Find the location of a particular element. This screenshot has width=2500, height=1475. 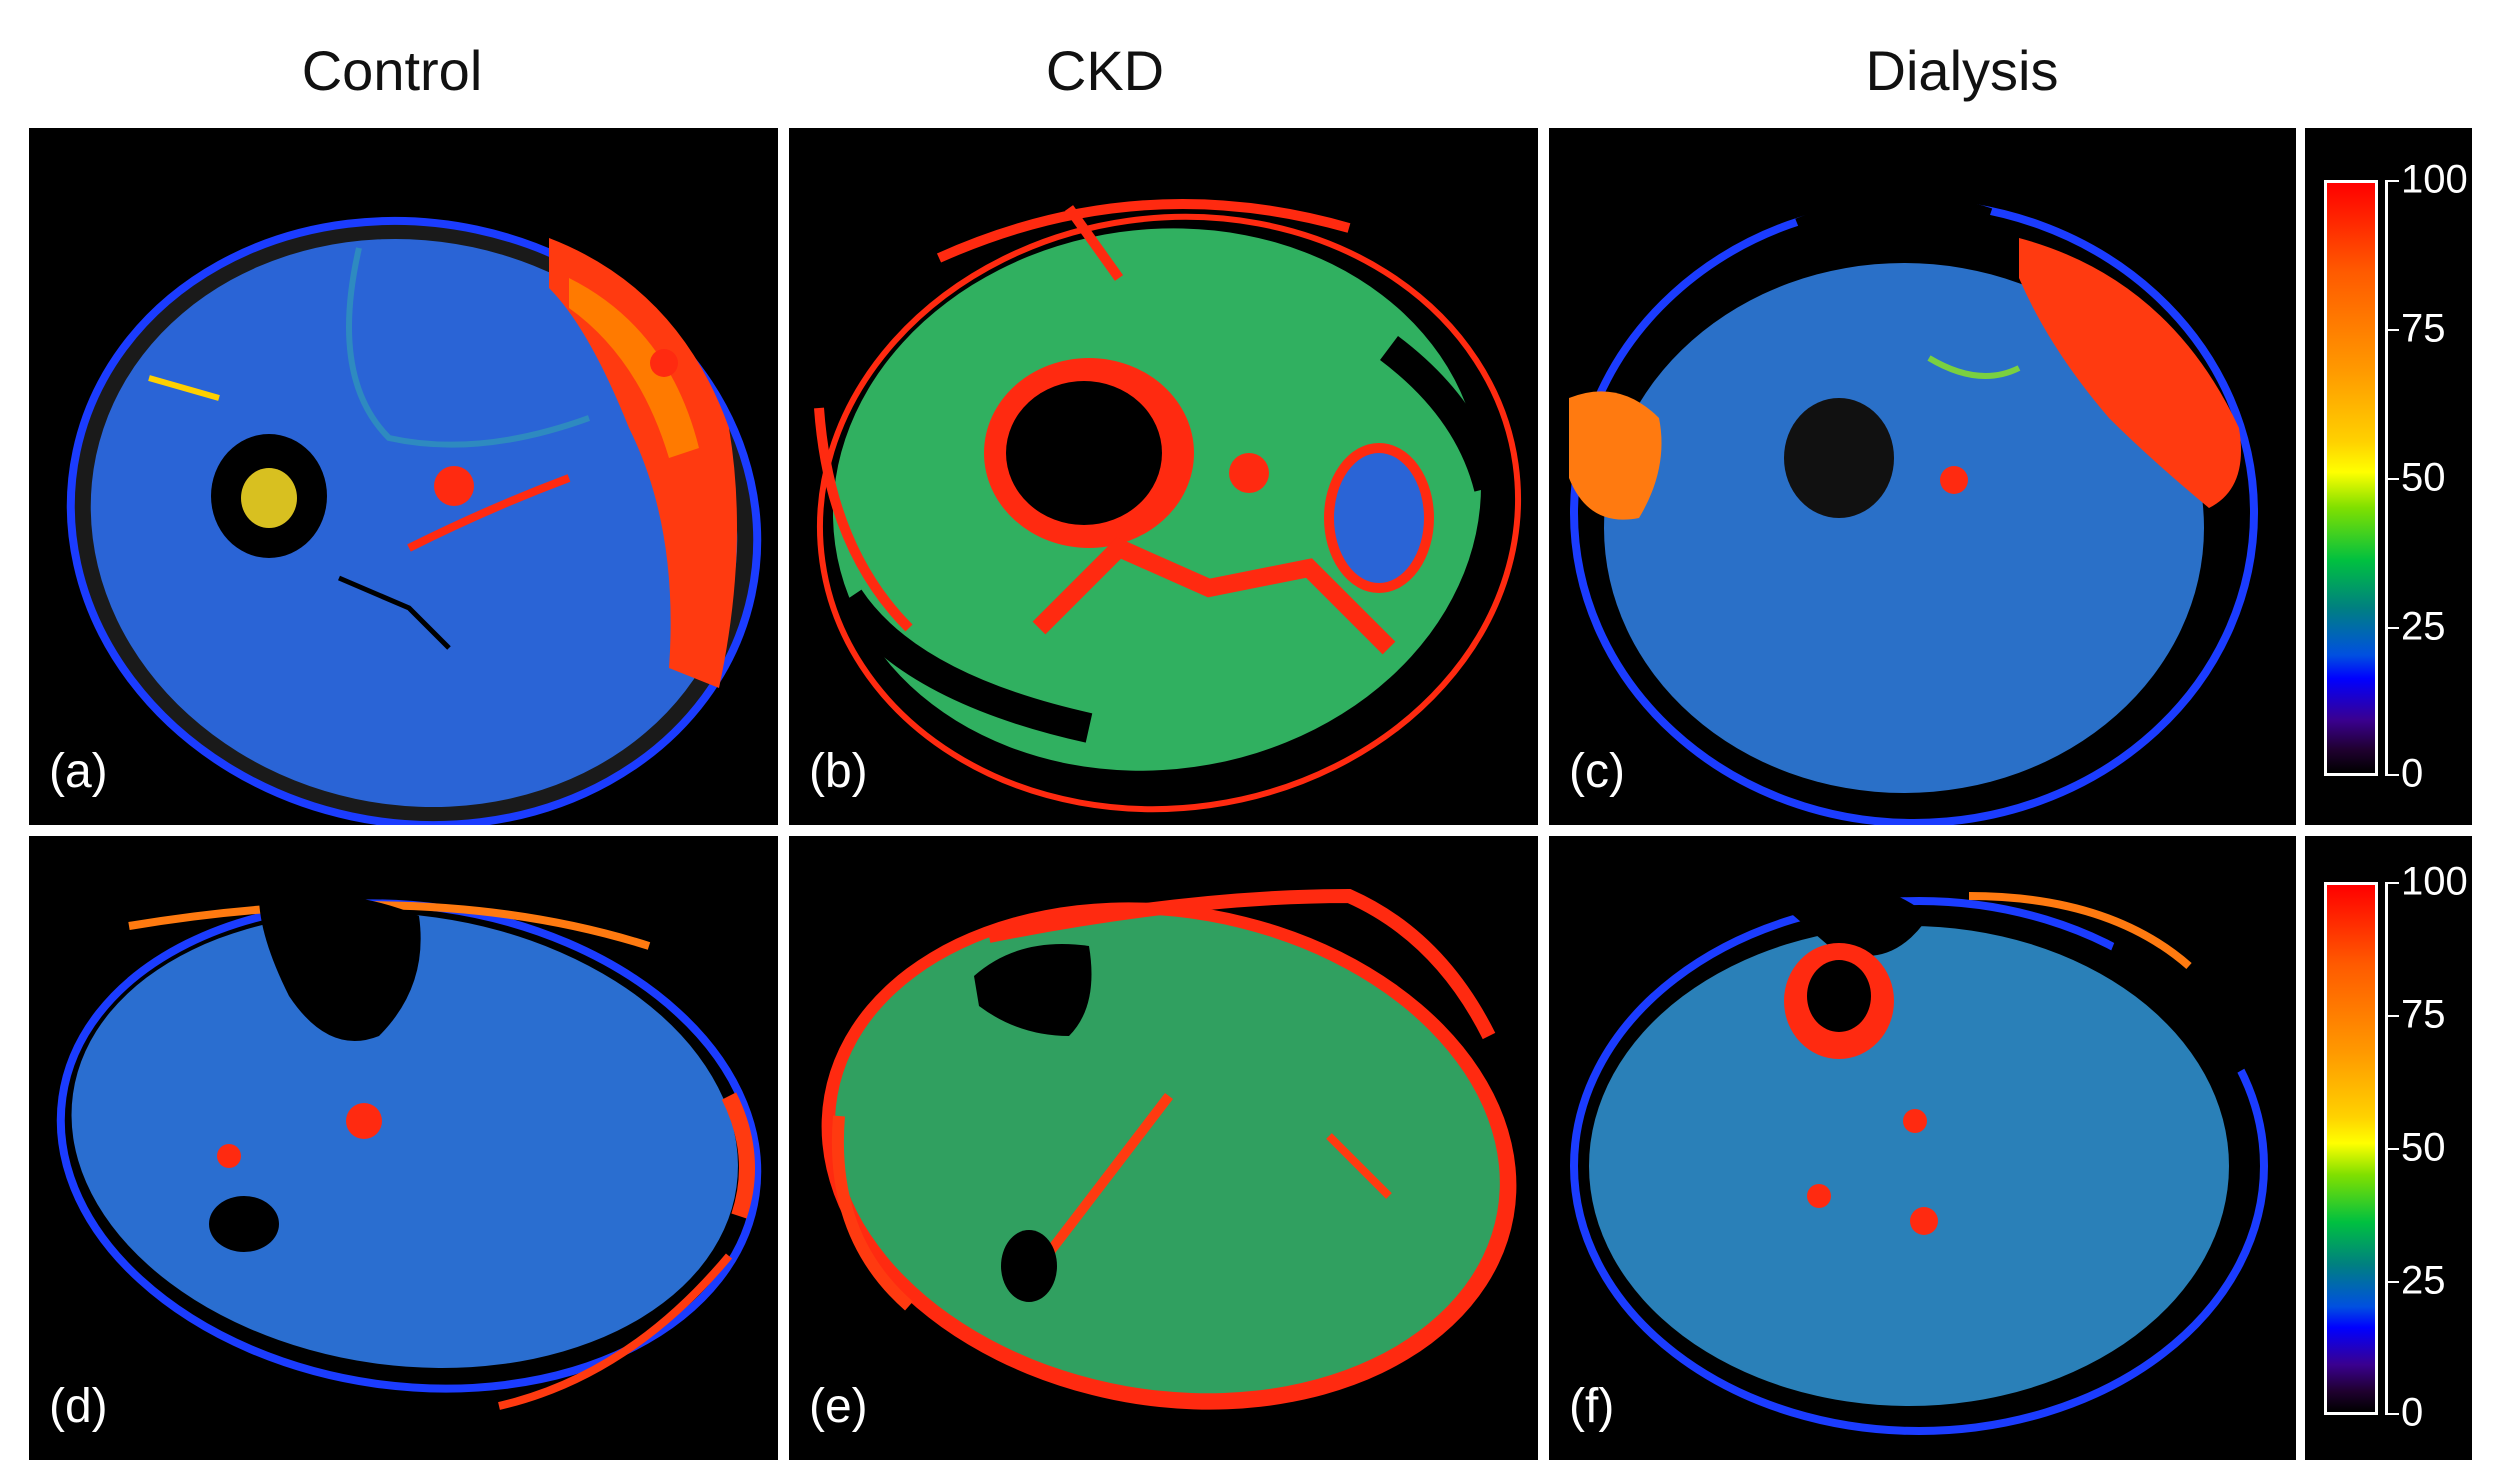

panel-label: (c) is located at coordinates (1597, 771).